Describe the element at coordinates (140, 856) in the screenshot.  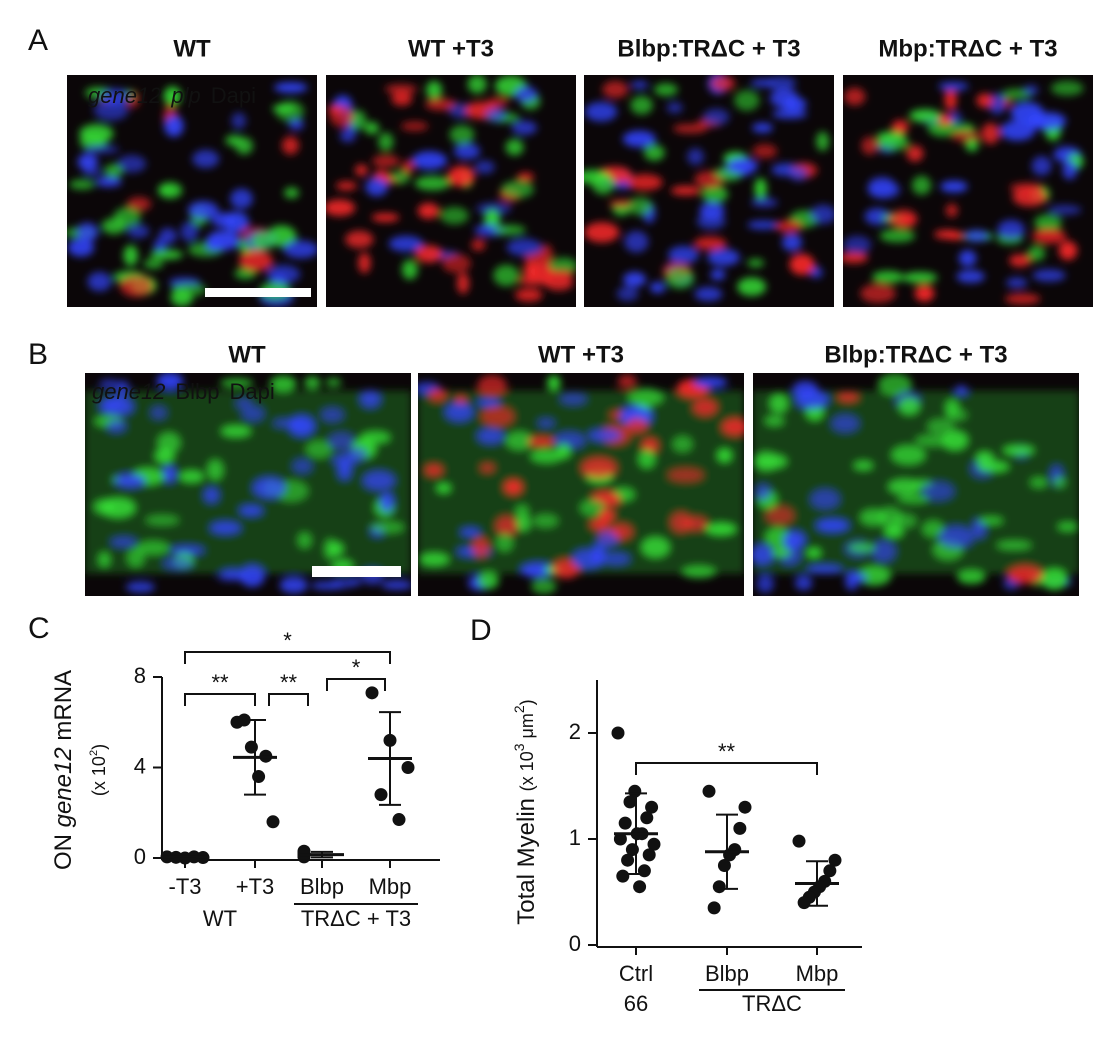
I see `y-tick-label: 0` at that location.